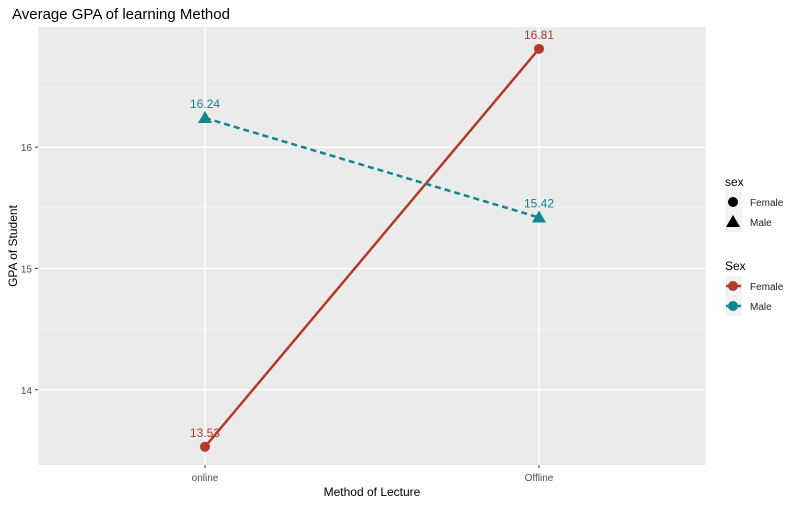 Image resolution: width=800 pixels, height=505 pixels. I want to click on y-tick-label: 14, so click(27, 391).